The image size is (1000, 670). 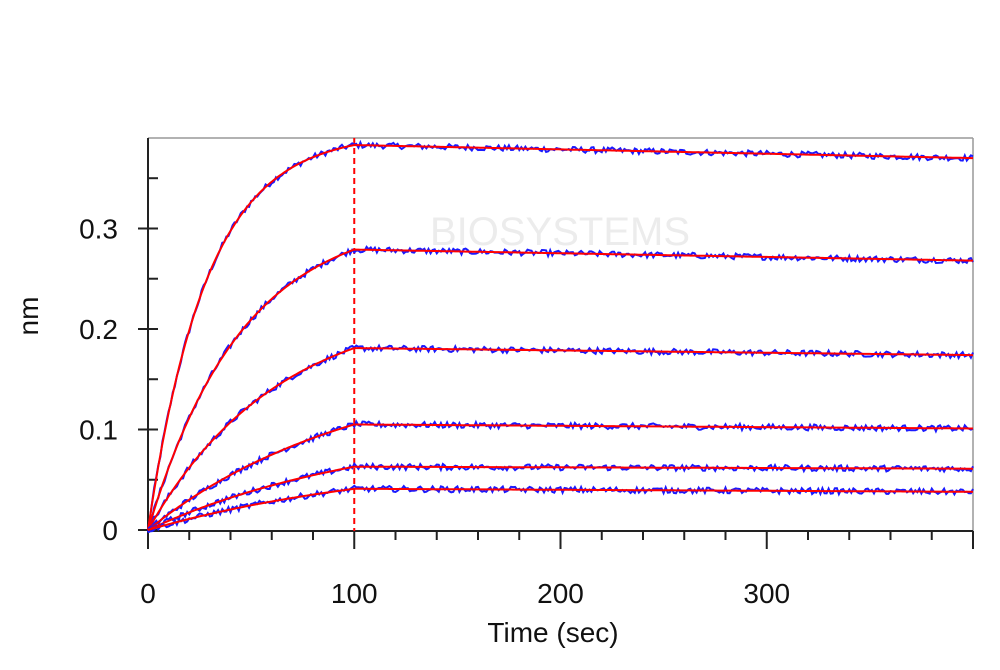 I want to click on watermark-text: BIOSYSTEMS, so click(x=560, y=232).